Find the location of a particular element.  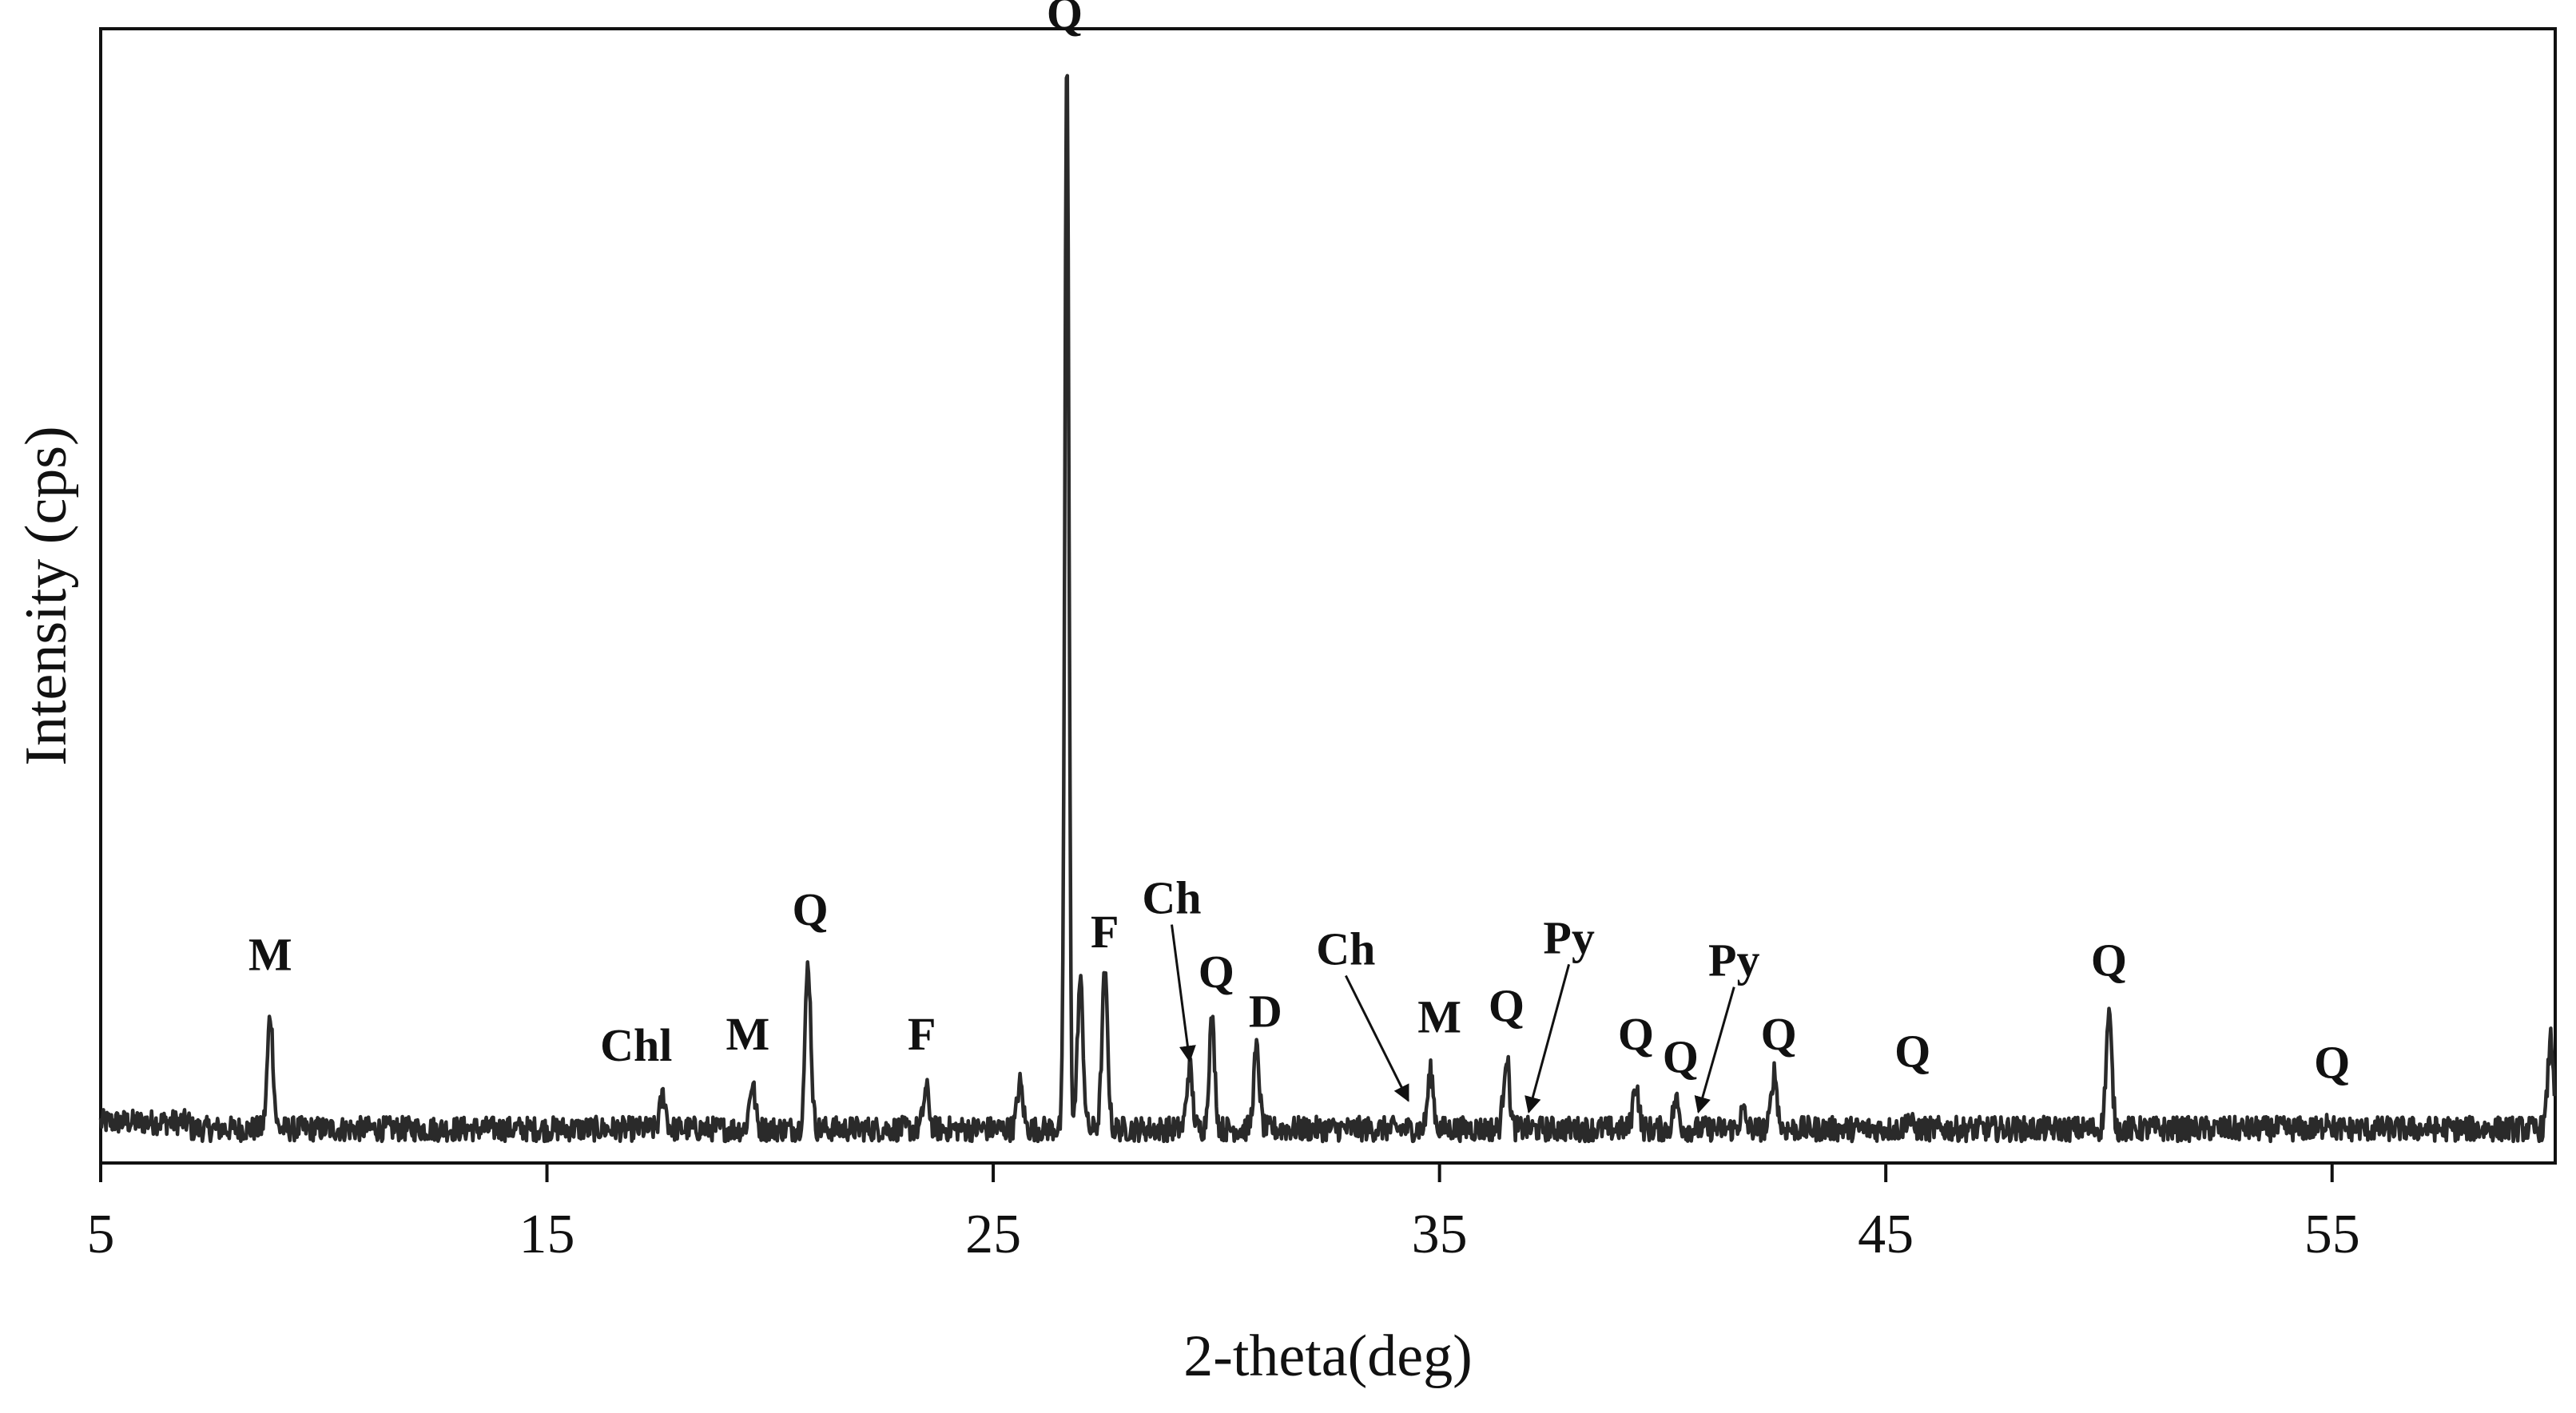

peak-label: D is located at coordinates (1265, 1012).